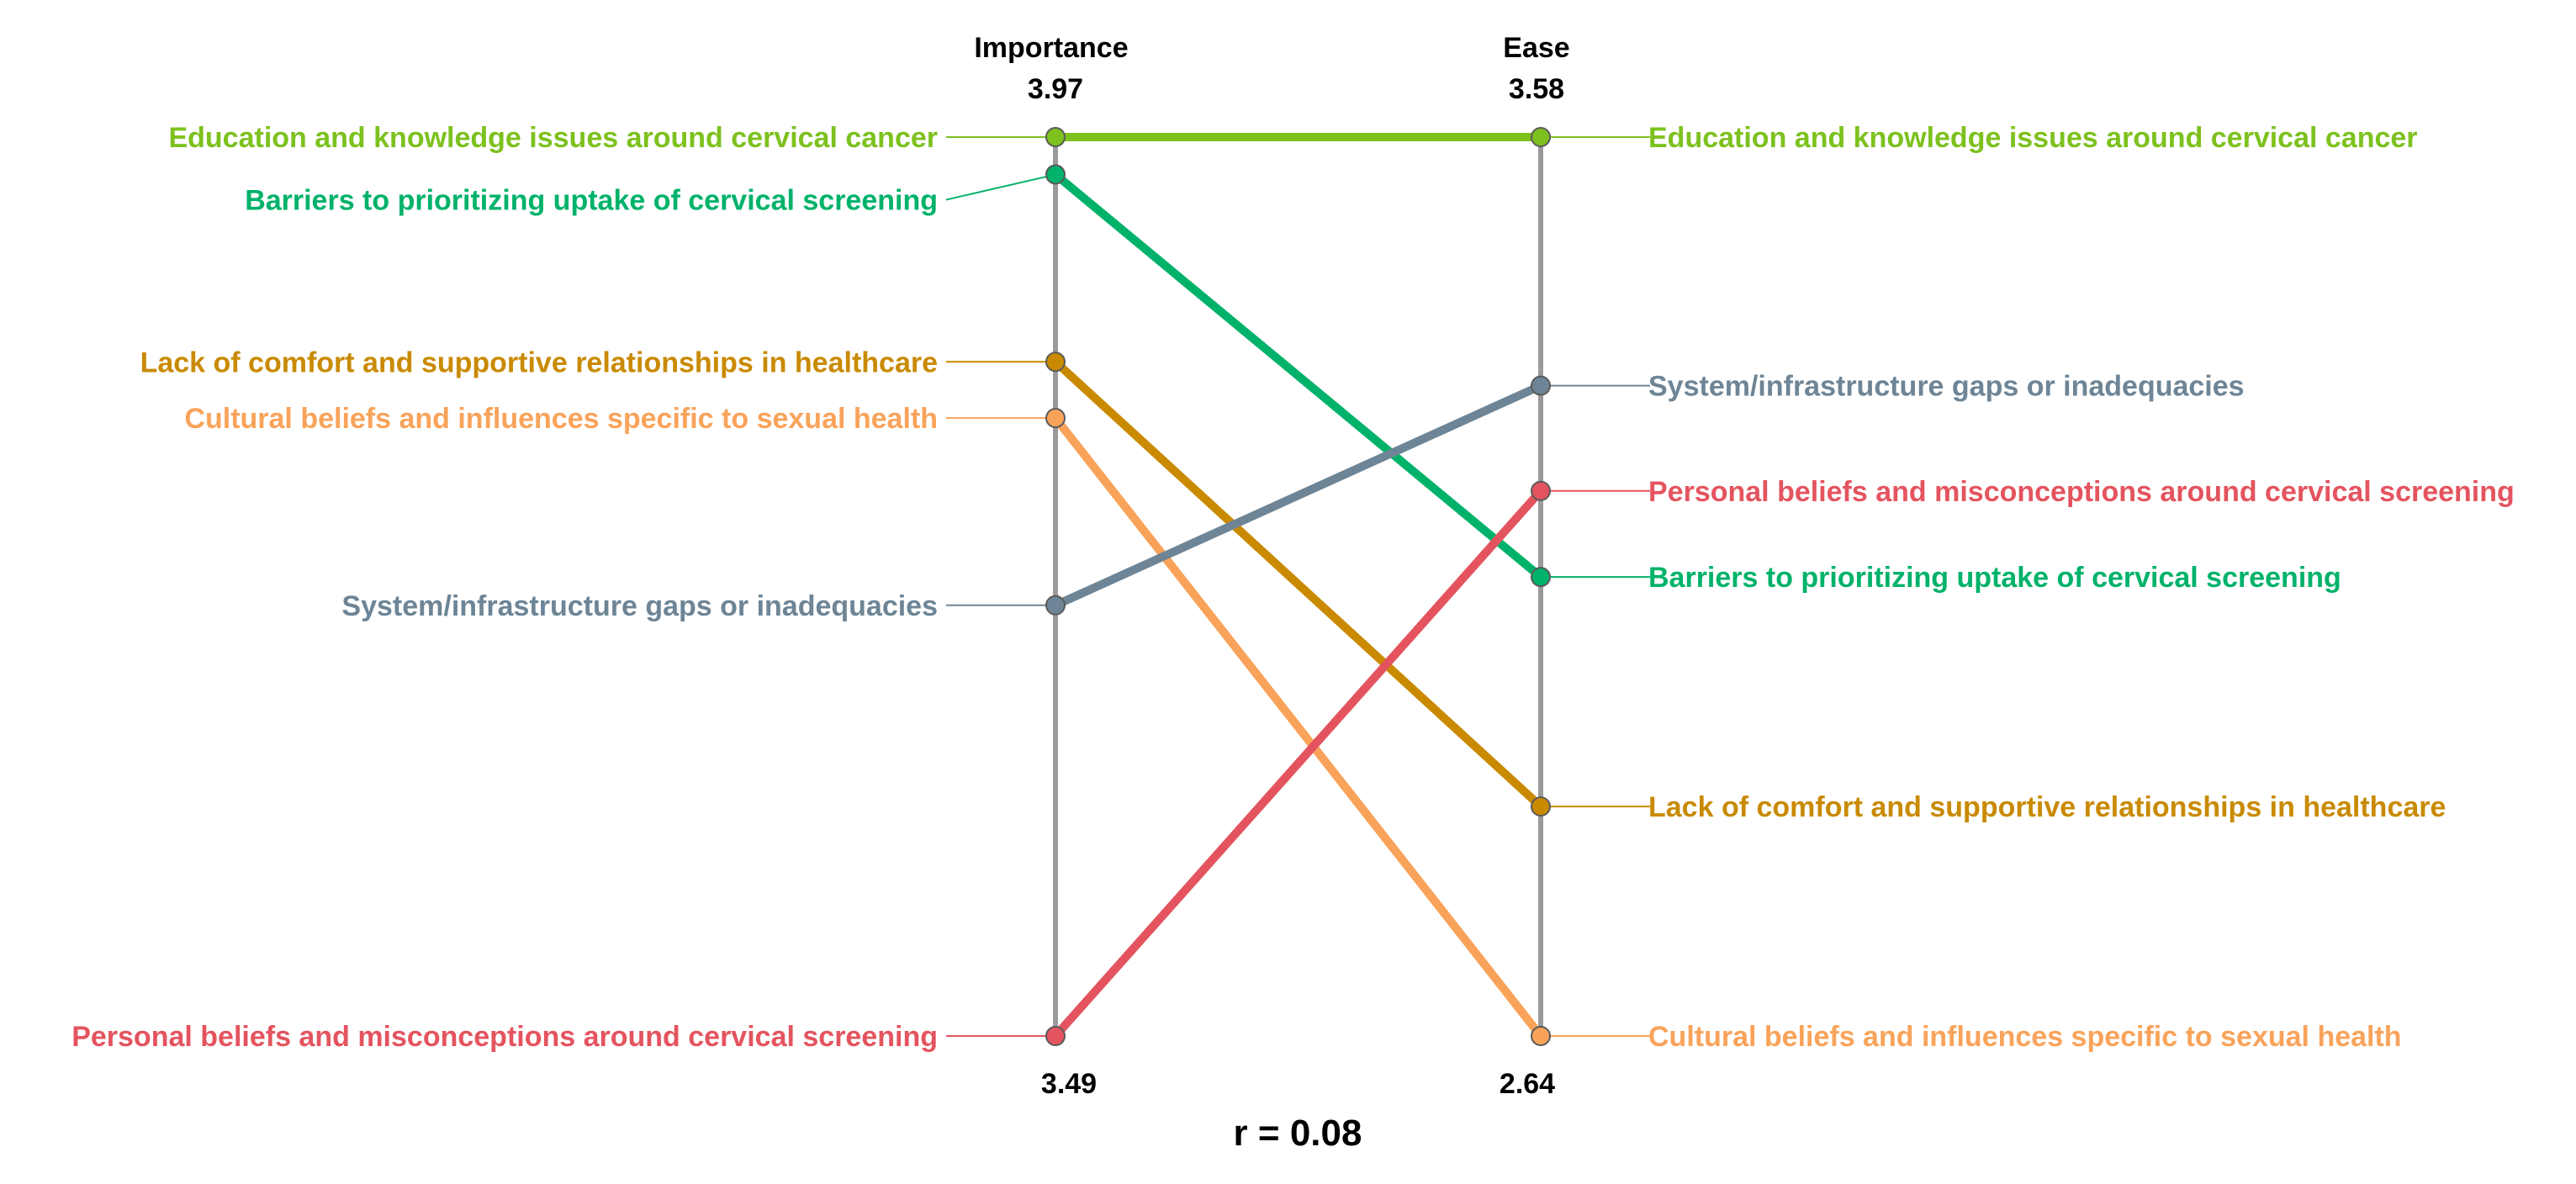 This screenshot has width=2576, height=1184. I want to click on ease-min-value: 2.64, so click(1527, 1084).